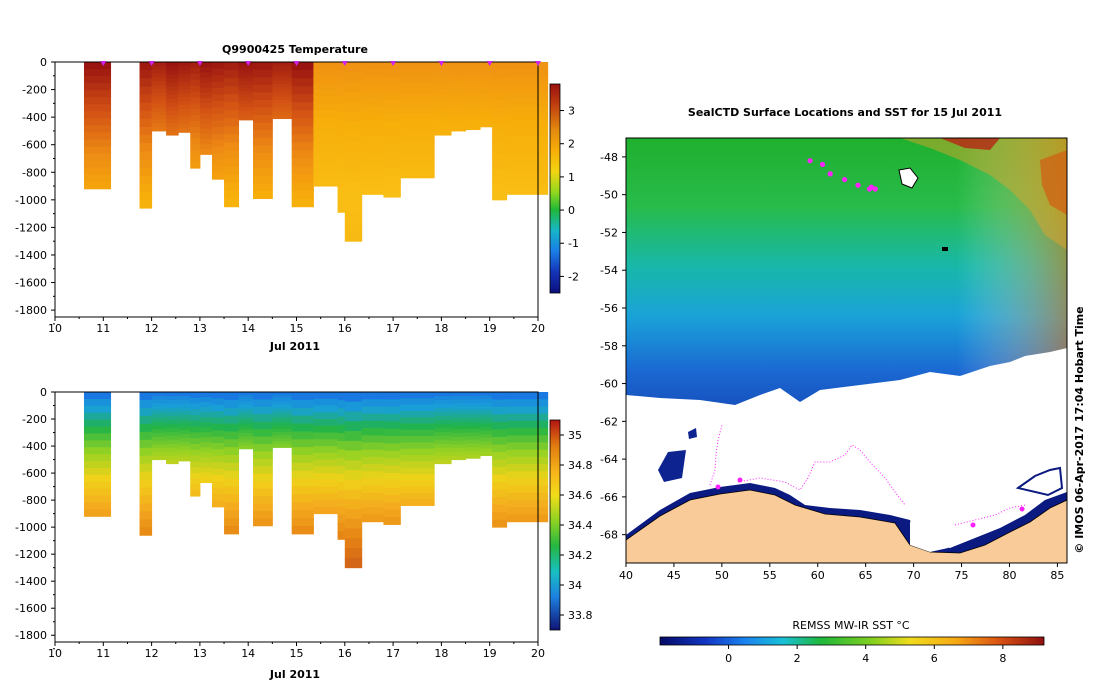  What do you see at coordinates (1079, 429) in the screenshot?
I see `imos-credit: © IMOS 06-Apr-2017 17:04 Hobart Time` at bounding box center [1079, 429].